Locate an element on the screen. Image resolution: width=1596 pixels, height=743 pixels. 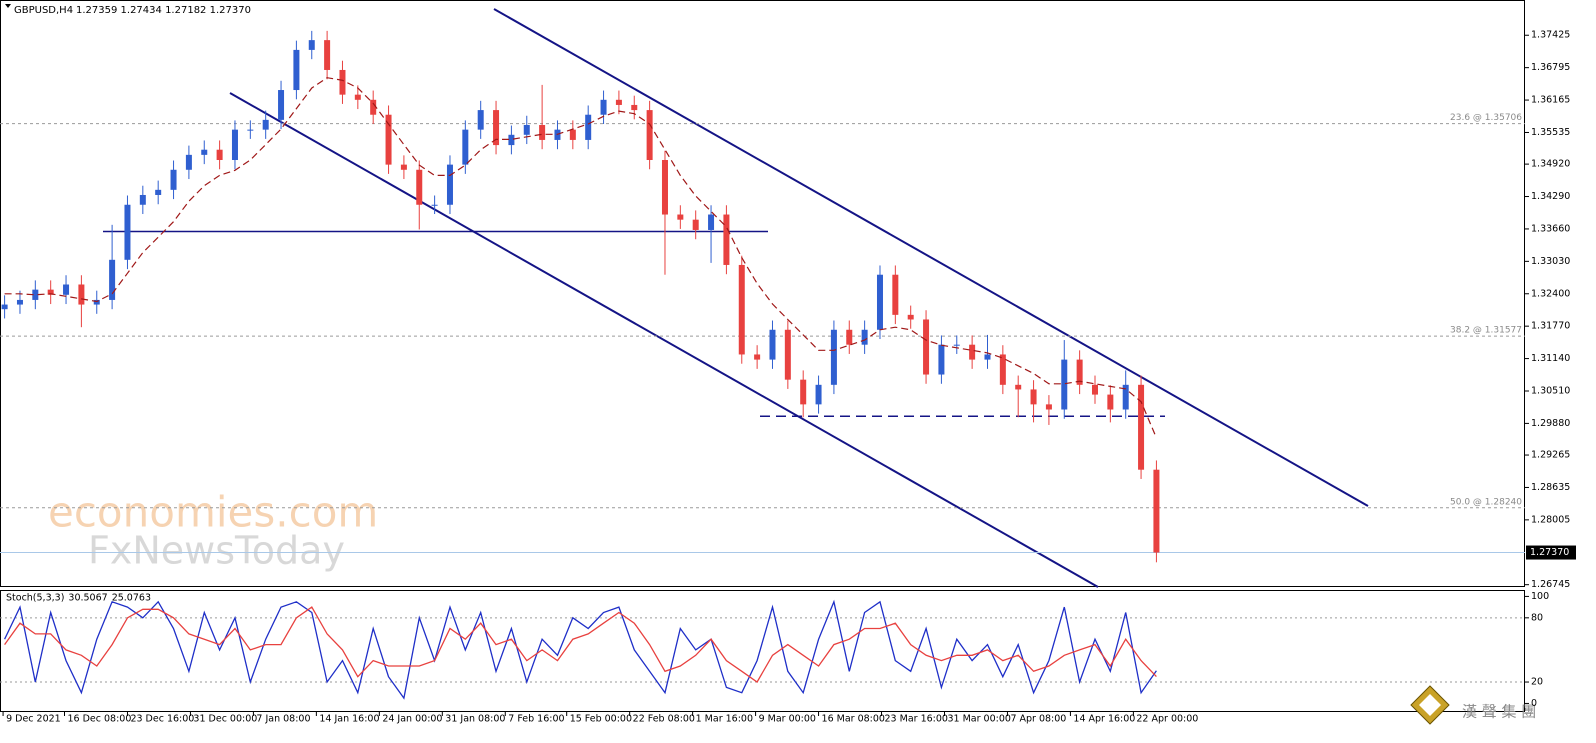
y-tick-label: 1.28635 is located at coordinates (1550, 487).